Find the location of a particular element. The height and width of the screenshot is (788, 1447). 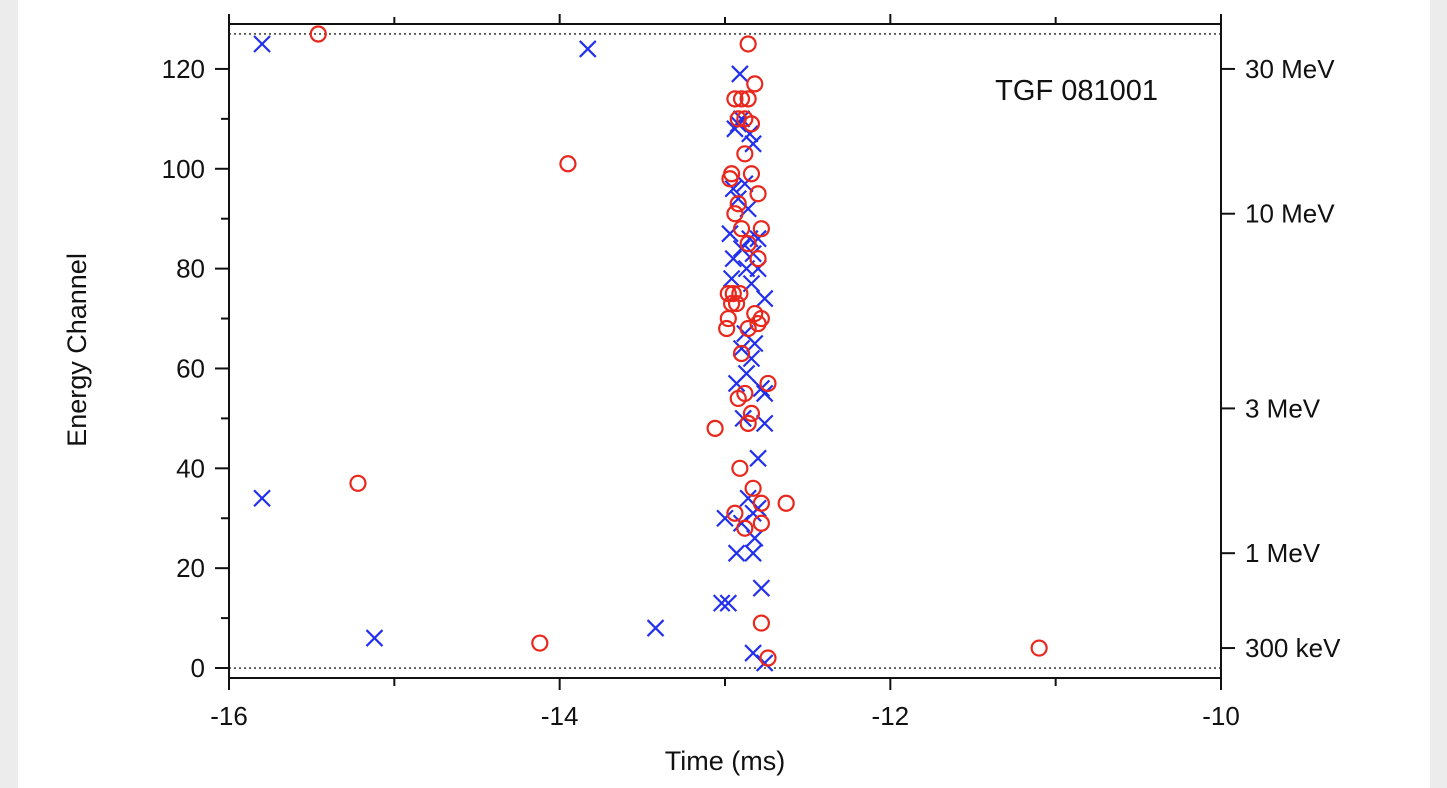

x-axis-label: Time (ms) is located at coordinates (725, 761).